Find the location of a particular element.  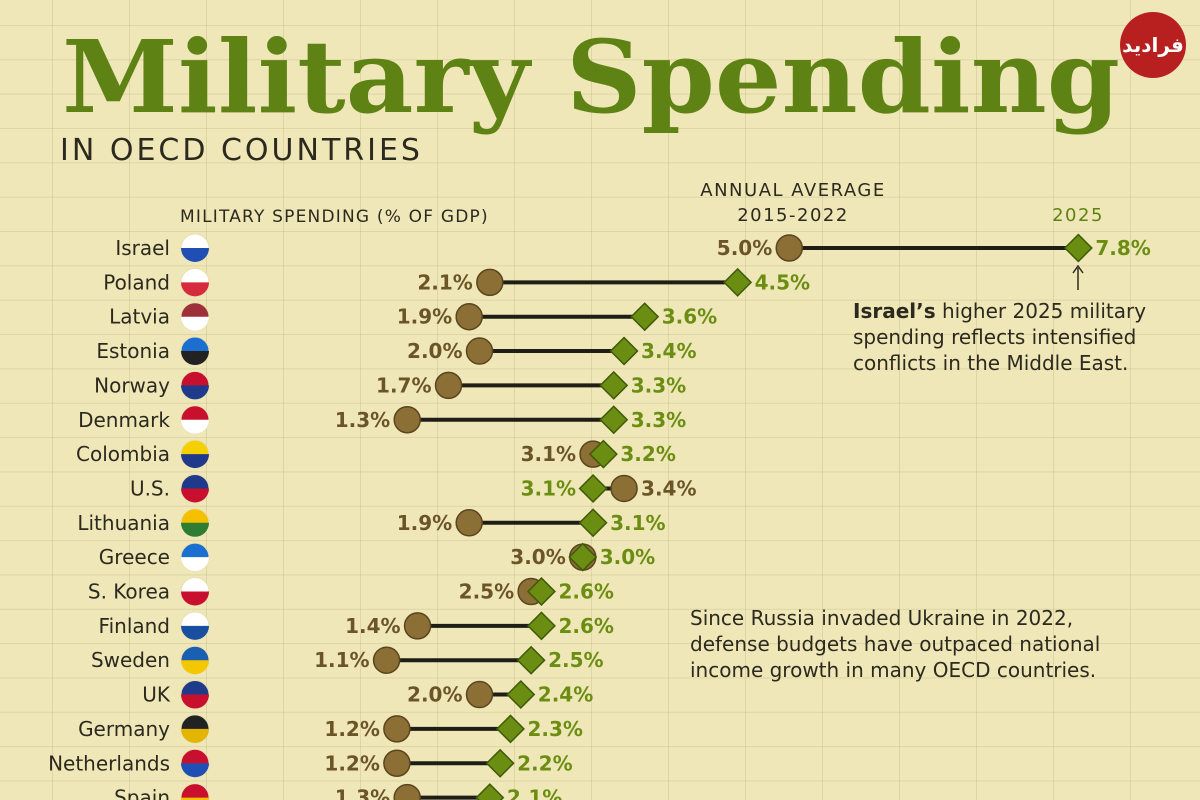

2025-label: 4.5% is located at coordinates (782, 282).